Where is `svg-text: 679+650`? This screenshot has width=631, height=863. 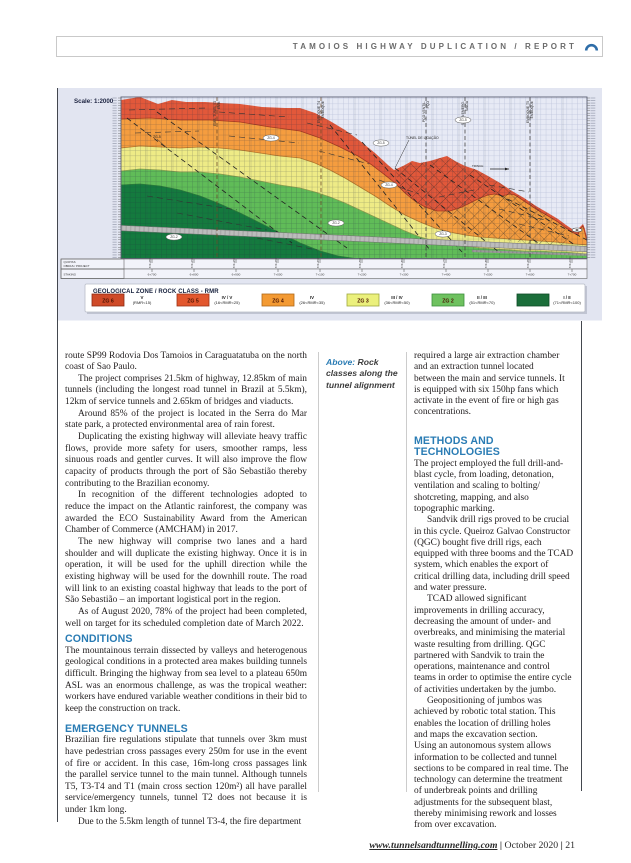 svg-text: 679+650 is located at coordinates (402, 262).